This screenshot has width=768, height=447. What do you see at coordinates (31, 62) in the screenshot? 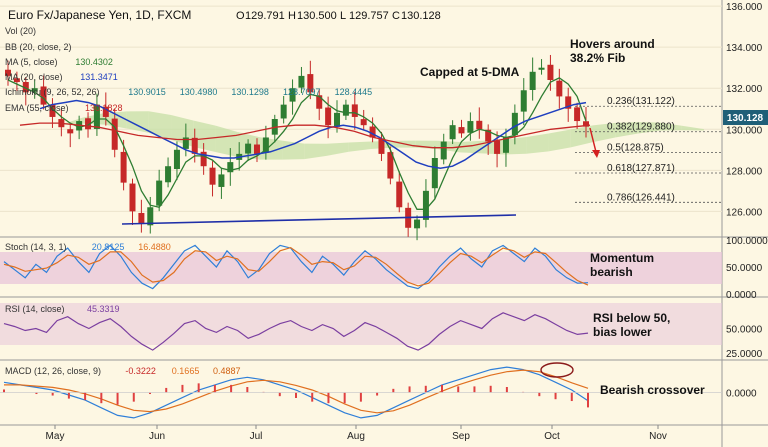
I see `indicator-legend-name: MA (5, close)` at bounding box center [31, 62].